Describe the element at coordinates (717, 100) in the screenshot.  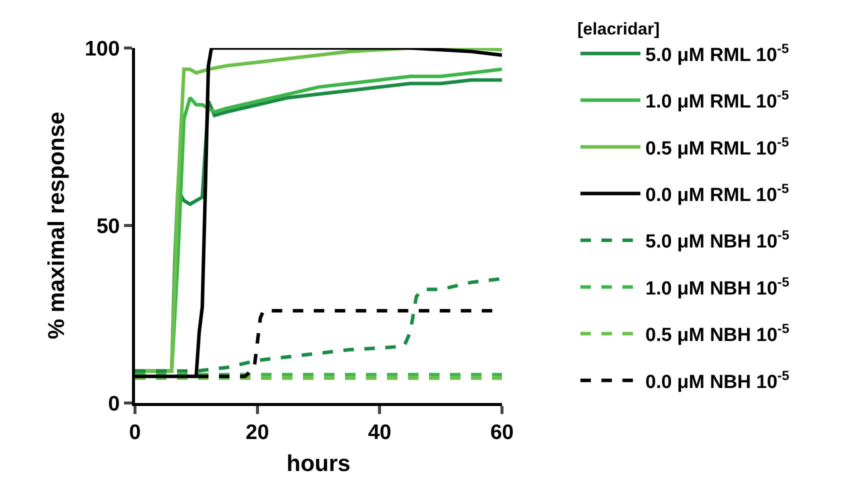
I see `legend-label: 1.0 μM RML 10$^{-5}$` at that location.